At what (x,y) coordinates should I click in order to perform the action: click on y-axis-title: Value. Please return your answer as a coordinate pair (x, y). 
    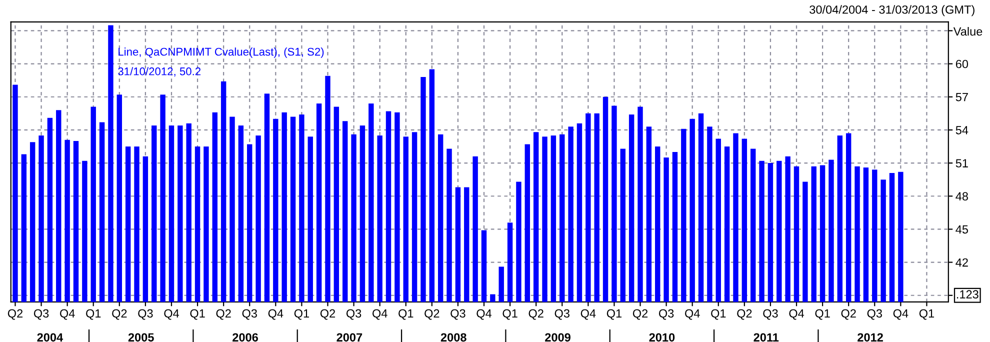
    Looking at the image, I should click on (967, 31).